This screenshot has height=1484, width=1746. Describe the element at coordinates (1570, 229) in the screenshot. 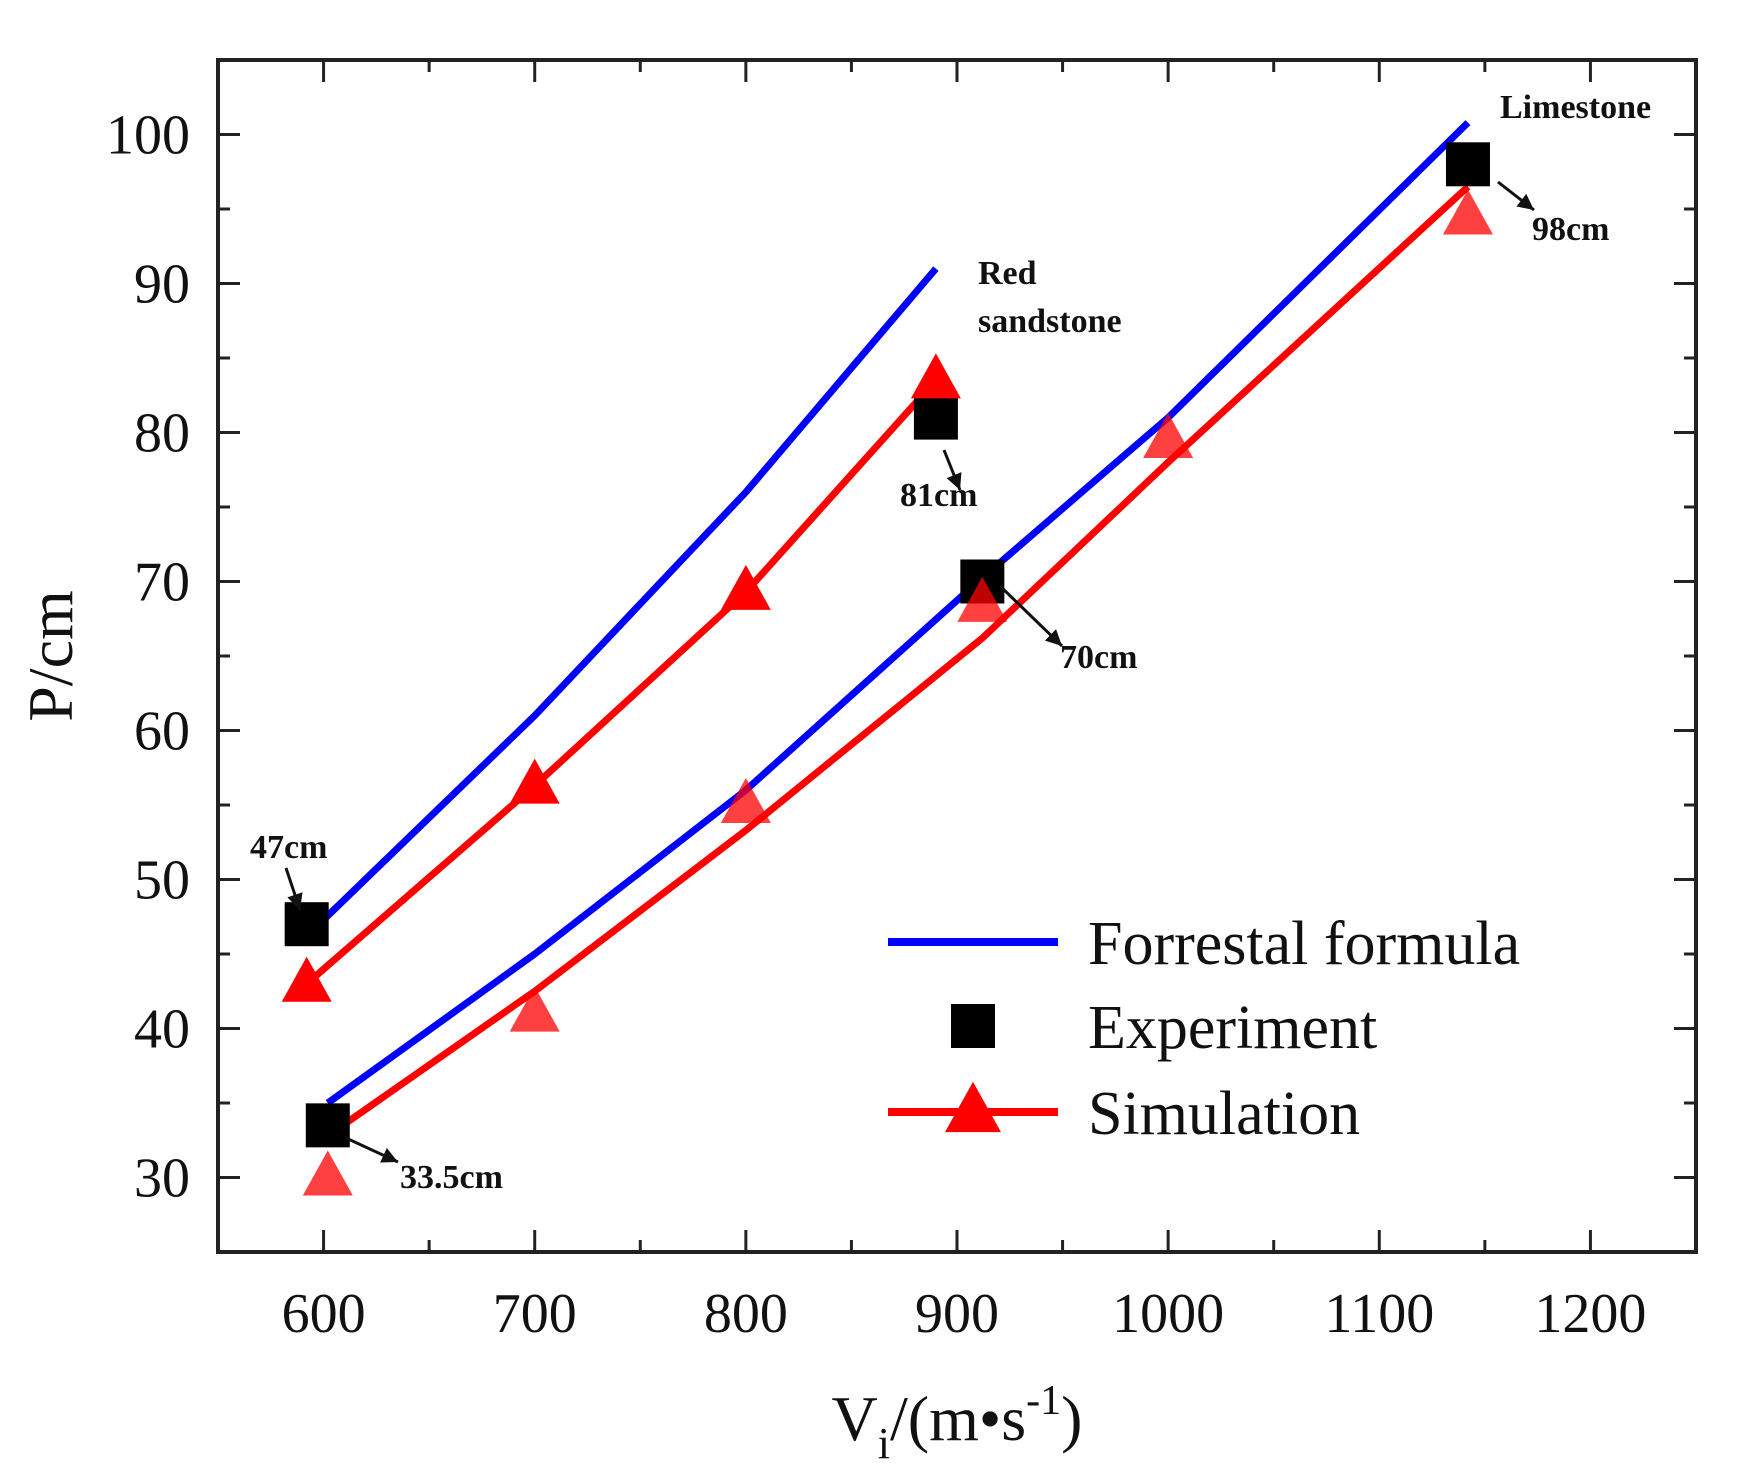

I see `value-annotation: 98cm` at that location.